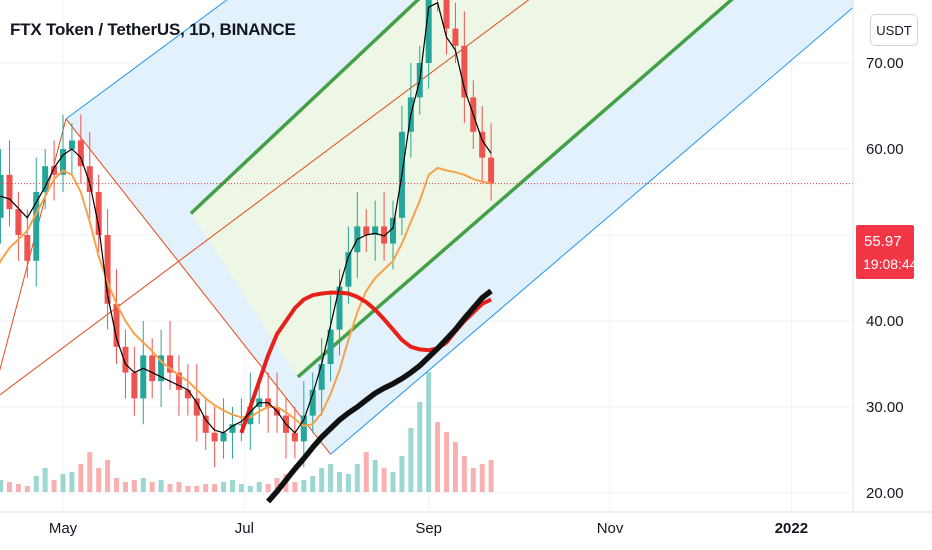  I want to click on currency-button: USDT, so click(894, 30).